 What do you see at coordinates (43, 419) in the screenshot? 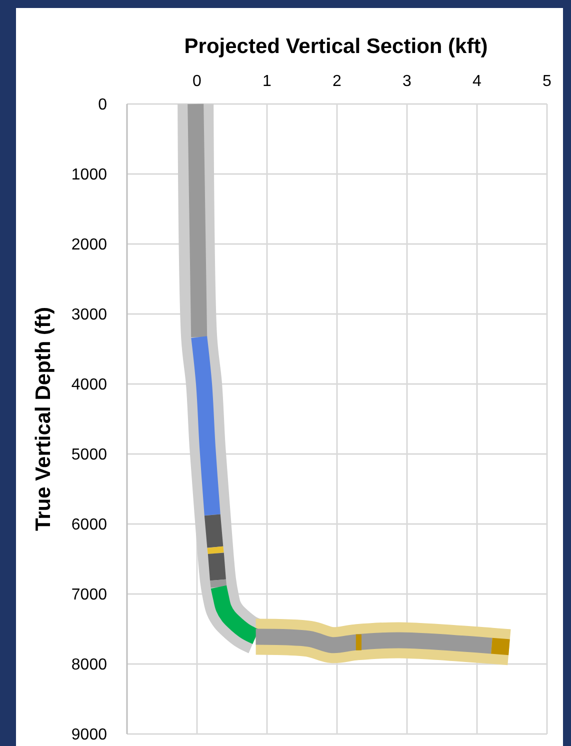
I see `y-axis-title: True Vertical Depth (ft)` at bounding box center [43, 419].